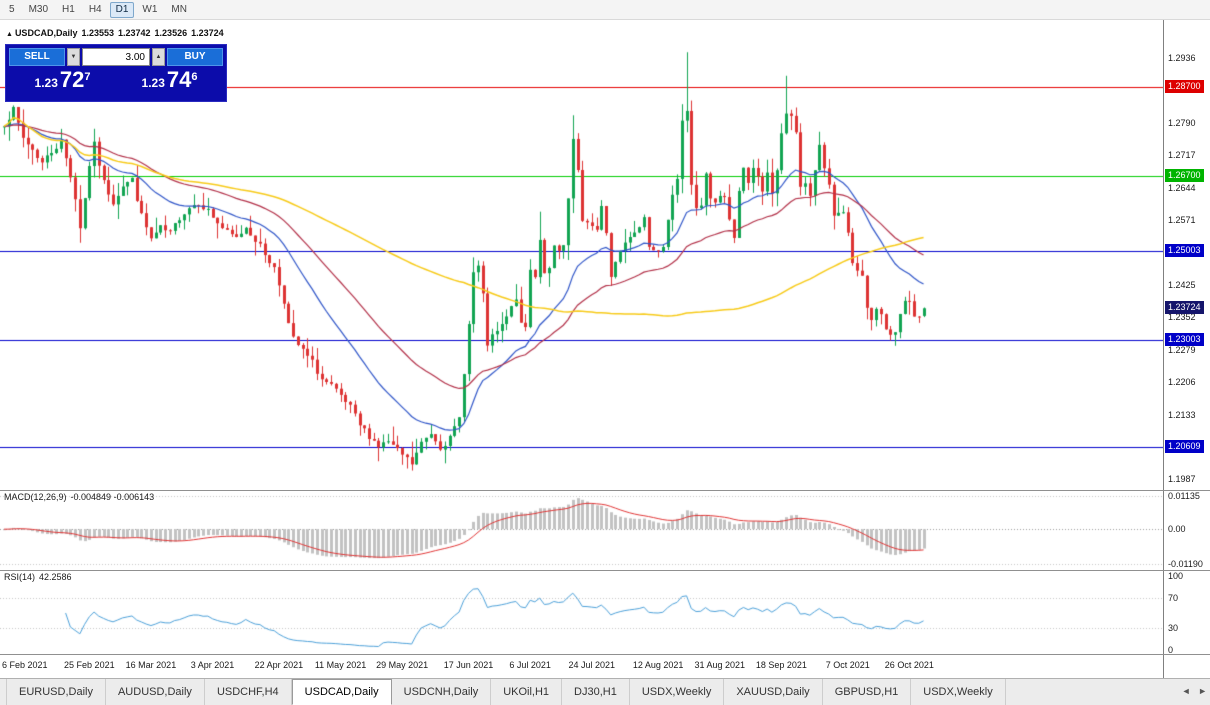  I want to click on tabs-scroll-left-icon: ◄, so click(1186, 691).